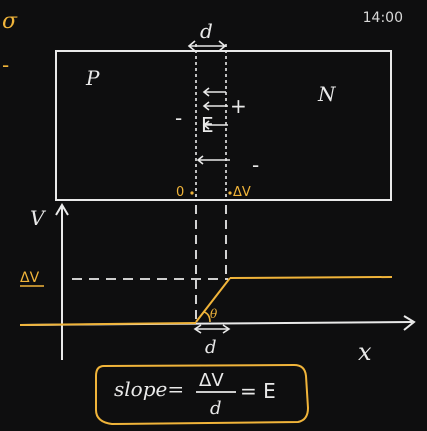 The image size is (427, 431). What do you see at coordinates (180, 192) in the screenshot?
I see `zero-potential-label: 0` at bounding box center [180, 192].